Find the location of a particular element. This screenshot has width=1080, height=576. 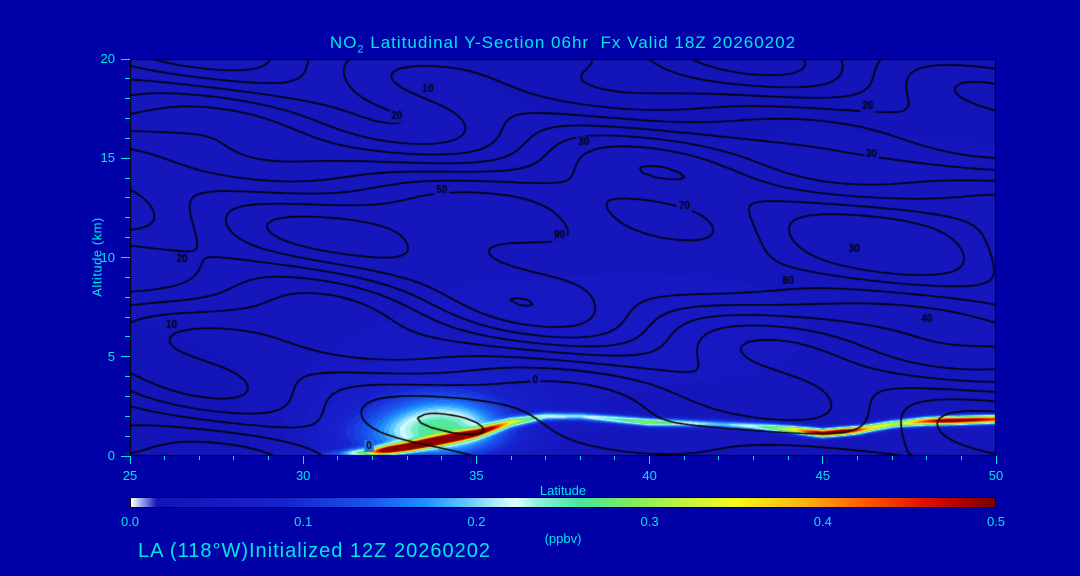

colorbar-tick-label: 0.1 is located at coordinates (303, 521).